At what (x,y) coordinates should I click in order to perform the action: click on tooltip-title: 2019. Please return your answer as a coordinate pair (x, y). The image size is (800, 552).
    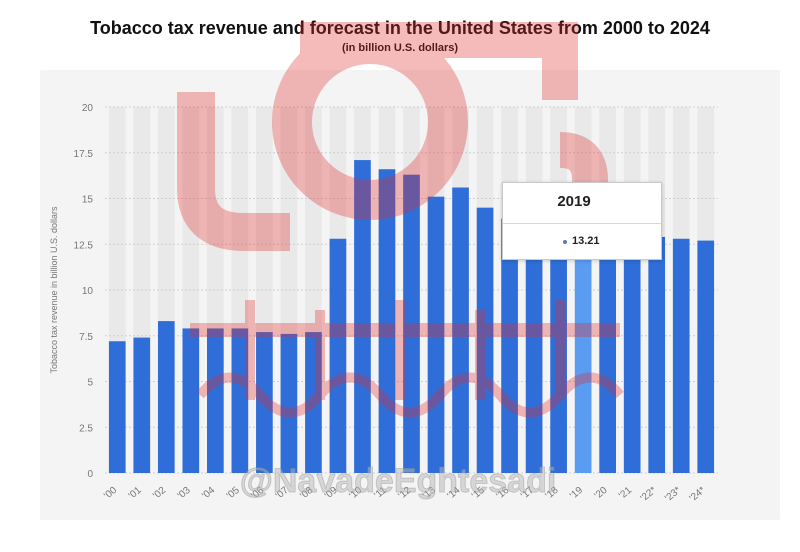
    Looking at the image, I should click on (574, 201).